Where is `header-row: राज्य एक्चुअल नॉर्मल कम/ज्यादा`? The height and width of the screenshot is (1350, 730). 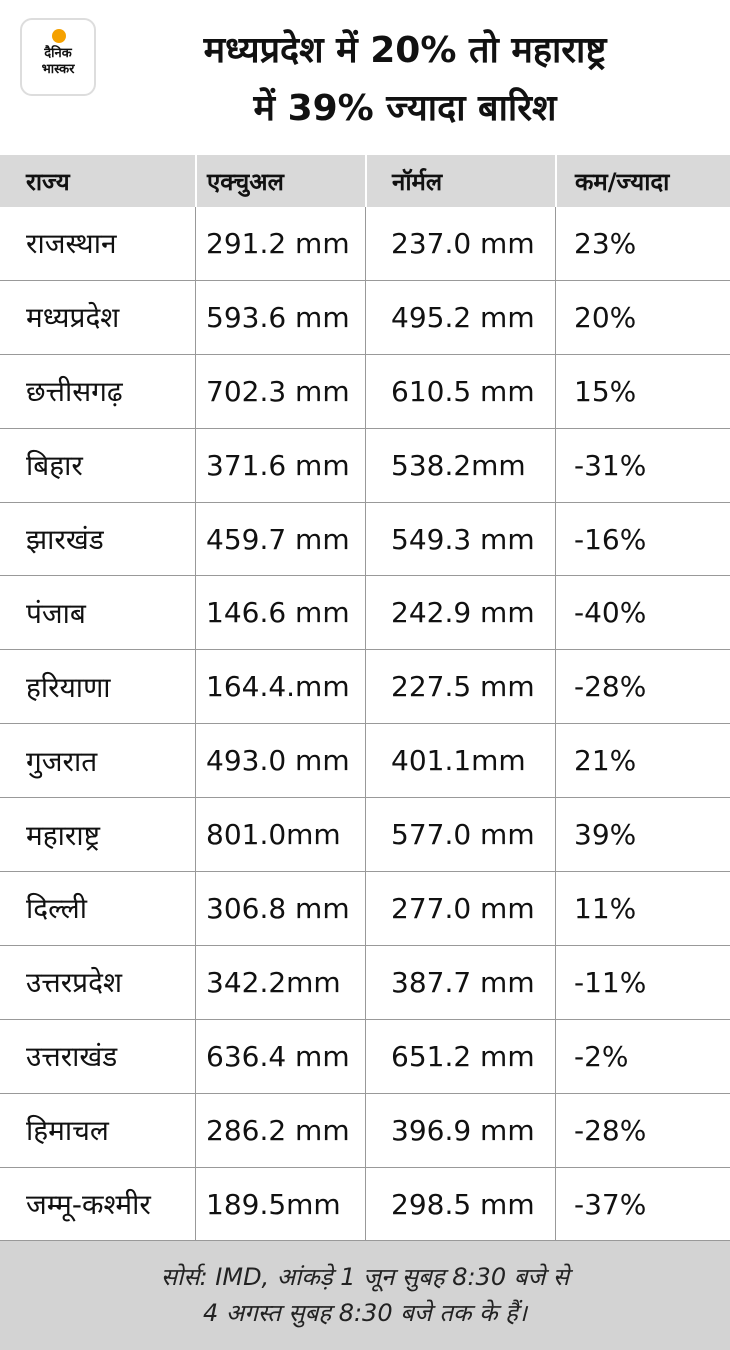 header-row: राज्य एक्चुअल नॉर्मल कम/ज्यादा is located at coordinates (365, 181).